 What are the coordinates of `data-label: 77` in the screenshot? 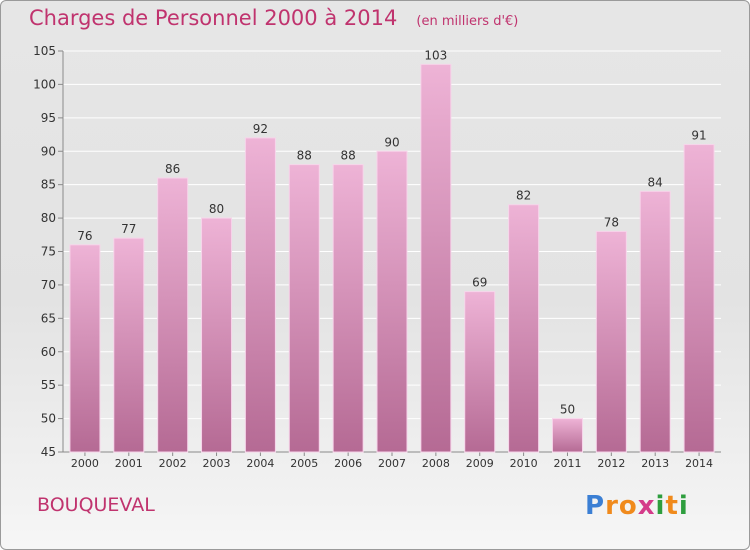 It's located at (128, 229).